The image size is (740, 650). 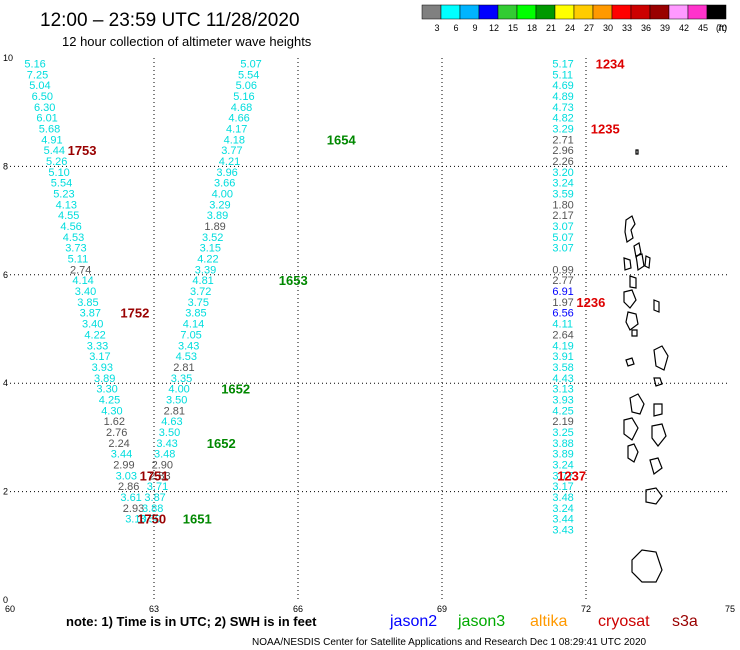 What do you see at coordinates (436, 28) in the screenshot?
I see `colorbar-label: 3` at bounding box center [436, 28].